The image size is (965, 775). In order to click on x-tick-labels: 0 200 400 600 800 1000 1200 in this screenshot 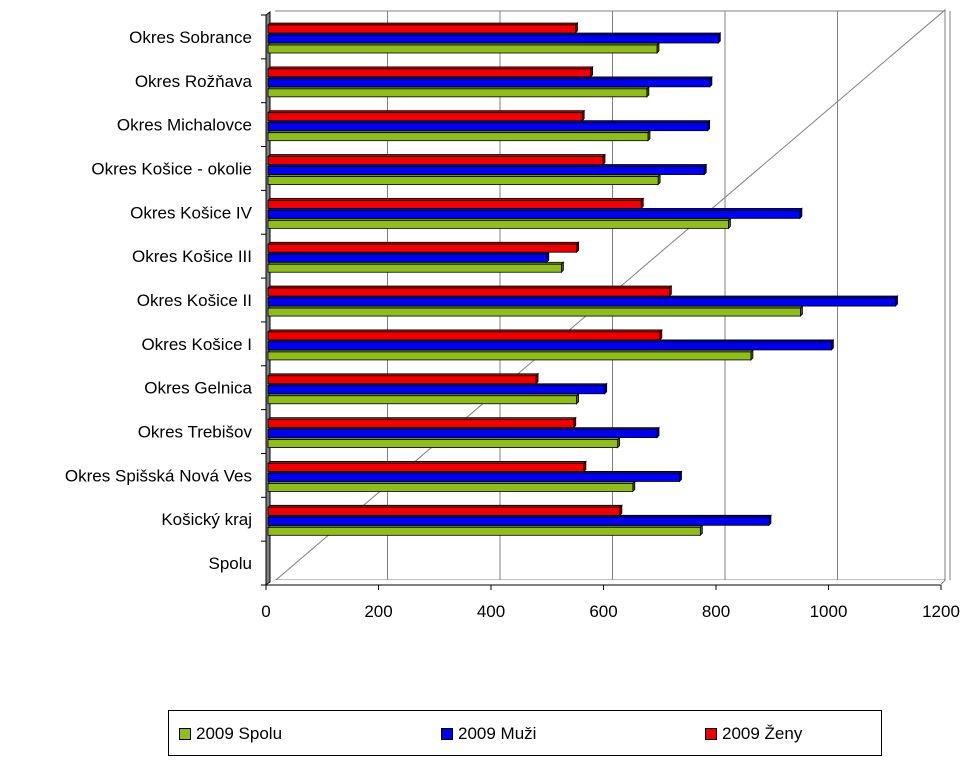, I will do `click(610, 611)`.